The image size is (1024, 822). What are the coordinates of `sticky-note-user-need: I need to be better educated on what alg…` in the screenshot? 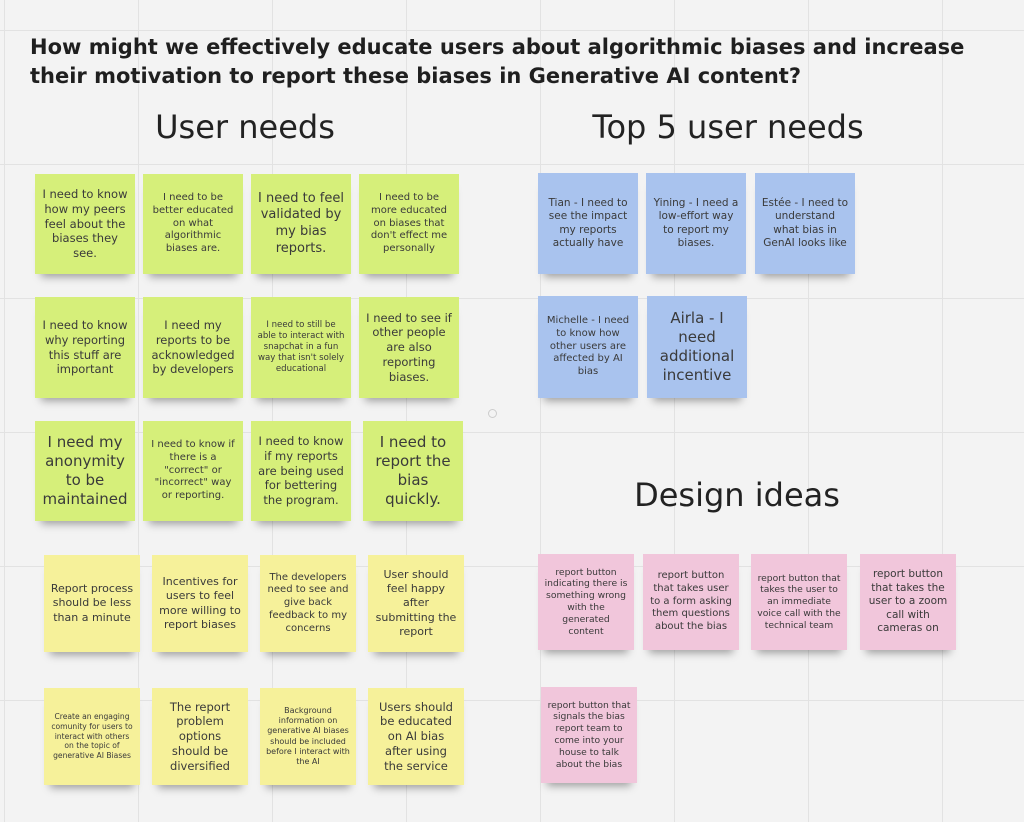 It's located at (193, 224).